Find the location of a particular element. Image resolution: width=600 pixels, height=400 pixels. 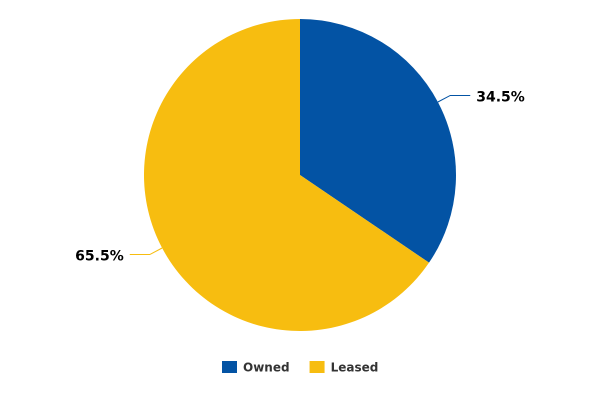

legend-label: Leased is located at coordinates (355, 368).